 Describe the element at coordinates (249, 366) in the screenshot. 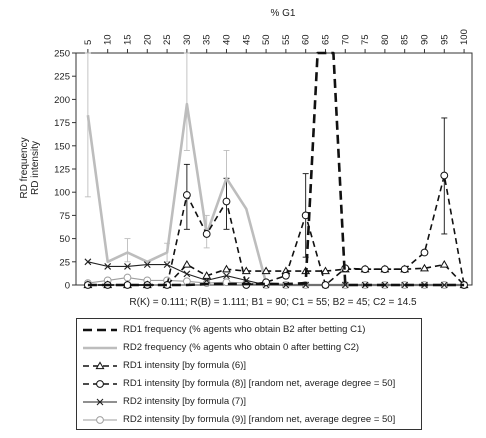

I see `legend-item: RD1 intensity [by formula (6)]` at that location.